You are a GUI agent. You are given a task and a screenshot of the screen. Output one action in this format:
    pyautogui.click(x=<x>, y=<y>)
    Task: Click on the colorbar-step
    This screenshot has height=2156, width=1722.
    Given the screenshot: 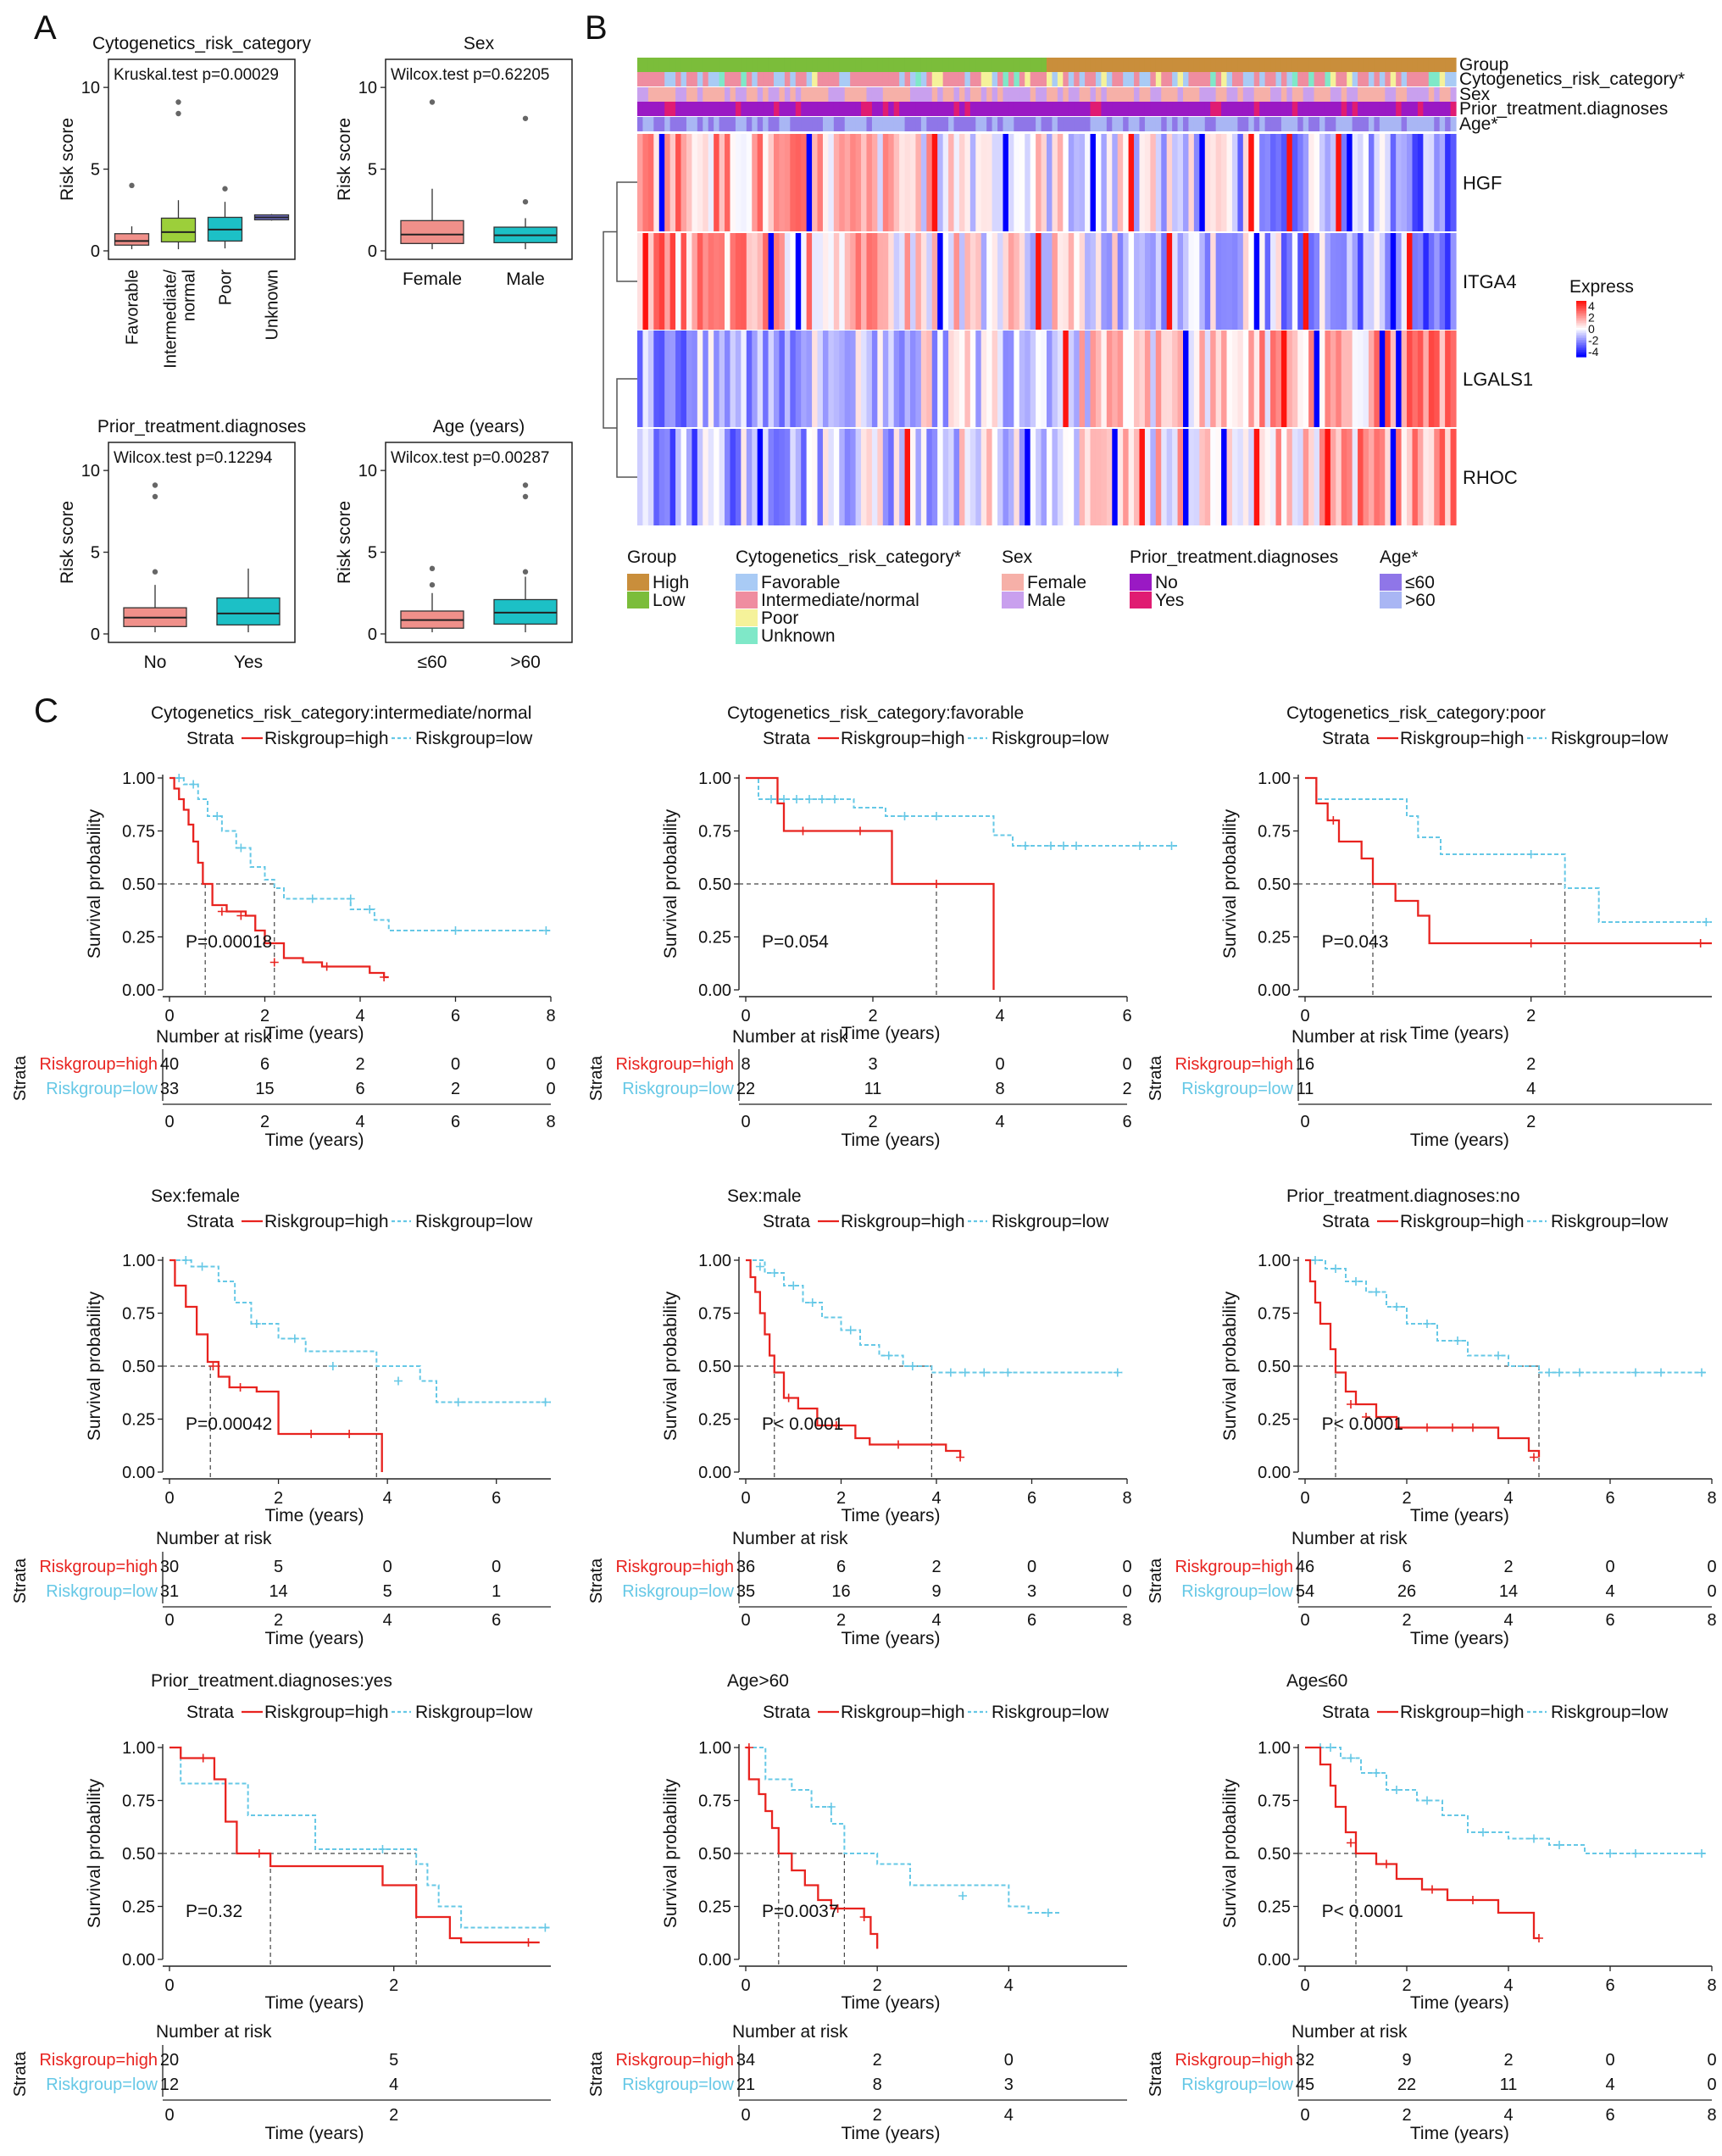 What is the action you would take?
    pyautogui.click(x=1581, y=354)
    